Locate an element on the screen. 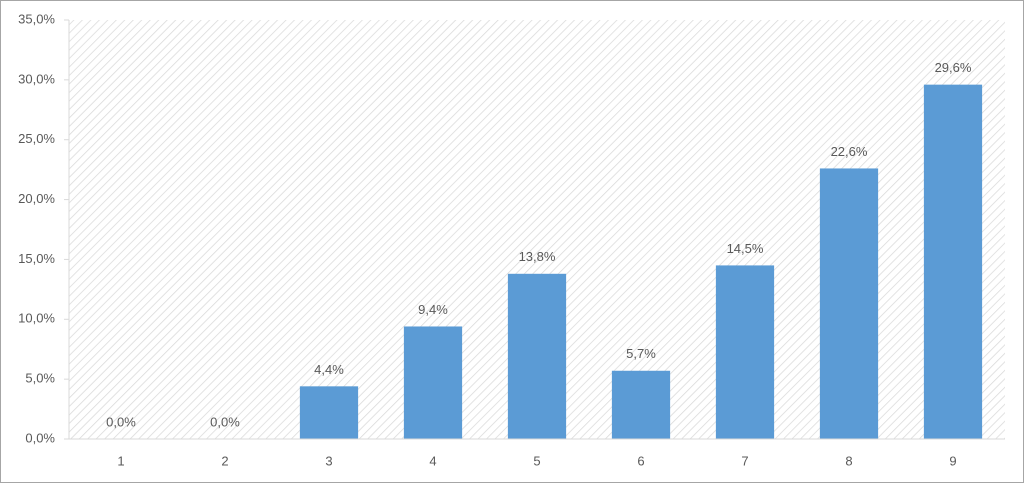  x-tick-label: 1 is located at coordinates (120, 460).